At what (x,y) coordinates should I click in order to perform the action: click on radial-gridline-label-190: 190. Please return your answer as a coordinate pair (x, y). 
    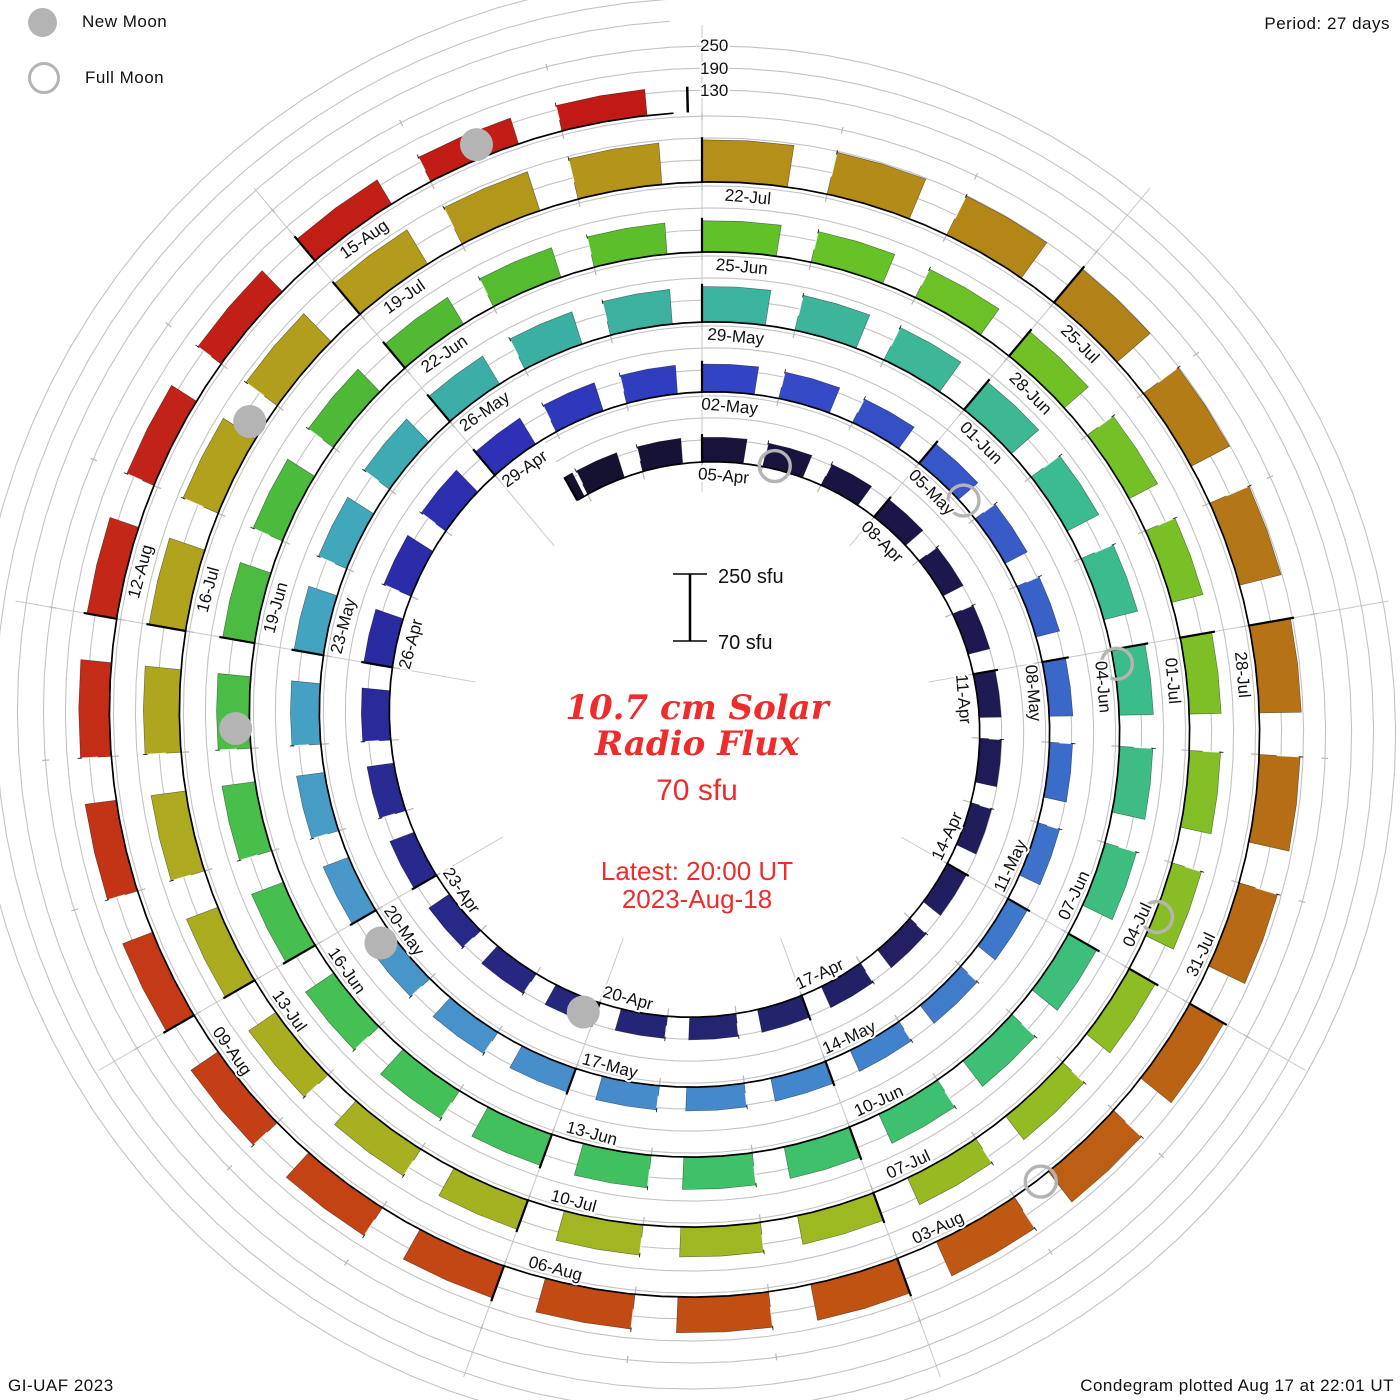
    Looking at the image, I should click on (714, 68).